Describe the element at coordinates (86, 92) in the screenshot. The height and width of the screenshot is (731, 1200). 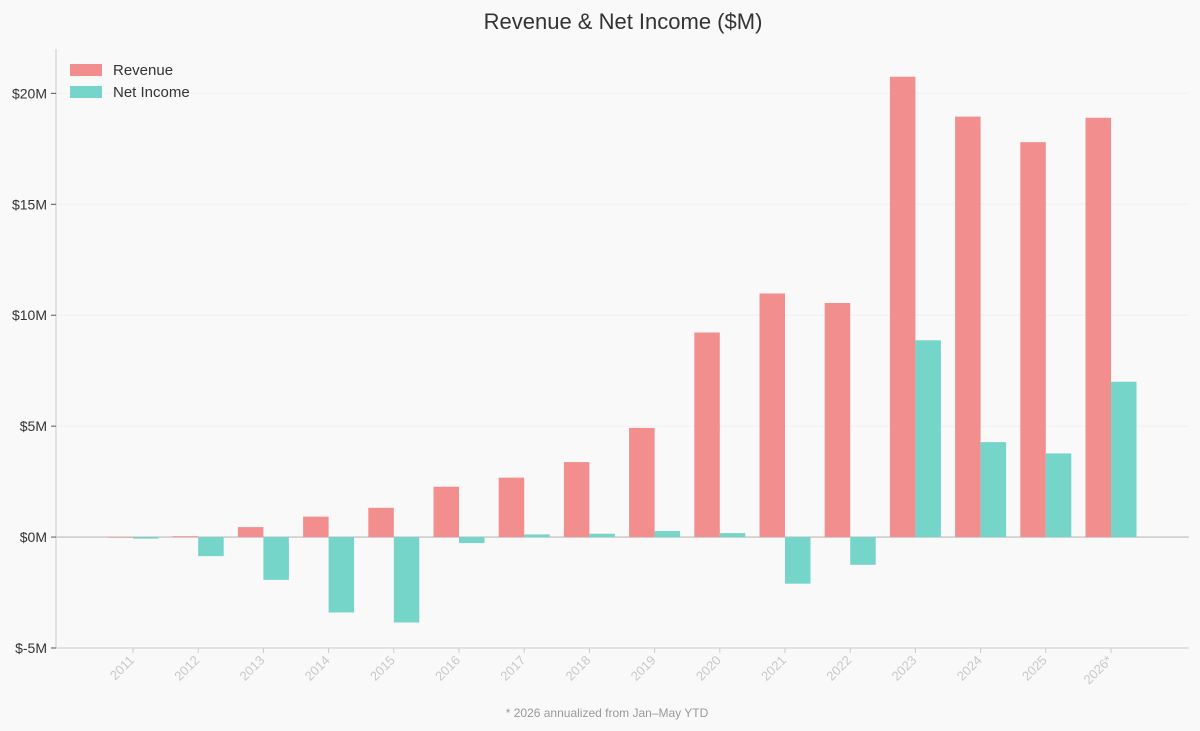
I see `legend-swatch-net-income` at that location.